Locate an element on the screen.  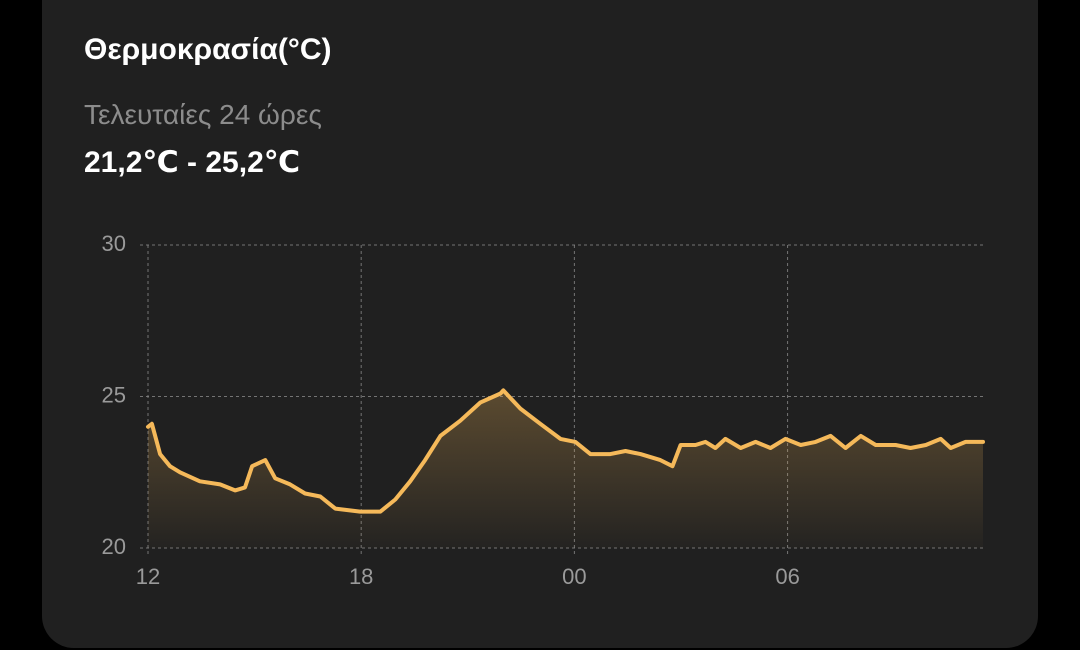
y-tick-label: 20 is located at coordinates (114, 546).